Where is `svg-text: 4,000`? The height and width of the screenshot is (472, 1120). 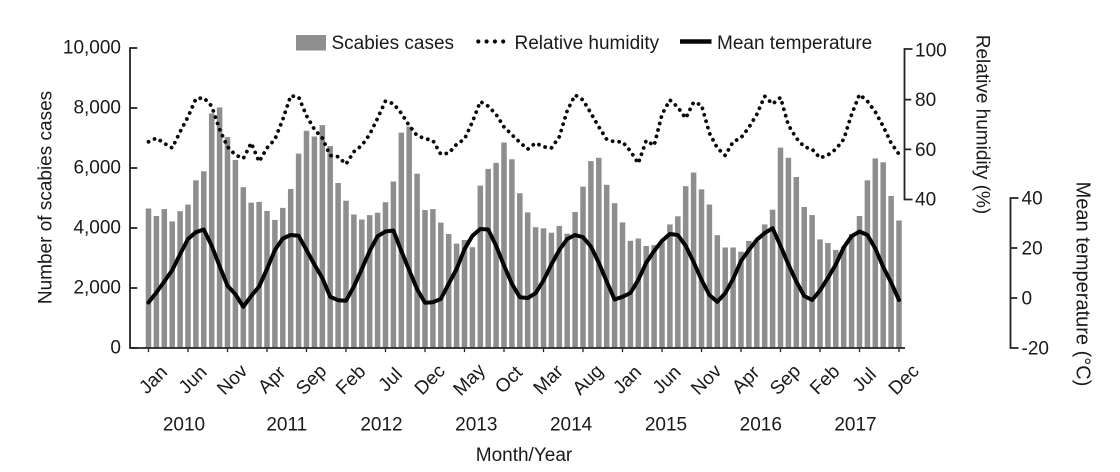
svg-text: 4,000 is located at coordinates (97, 228).